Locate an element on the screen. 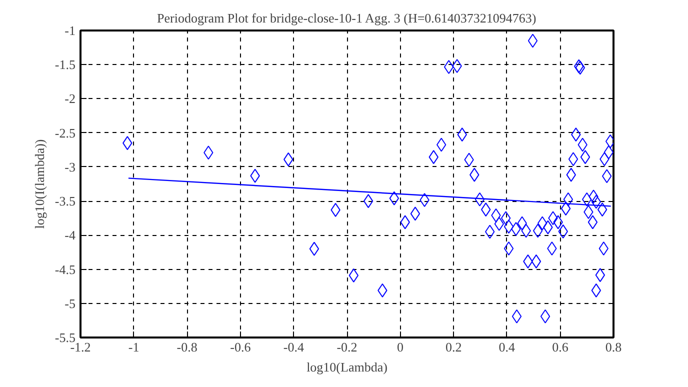  y-tick-label: -2 is located at coordinates (70, 98).